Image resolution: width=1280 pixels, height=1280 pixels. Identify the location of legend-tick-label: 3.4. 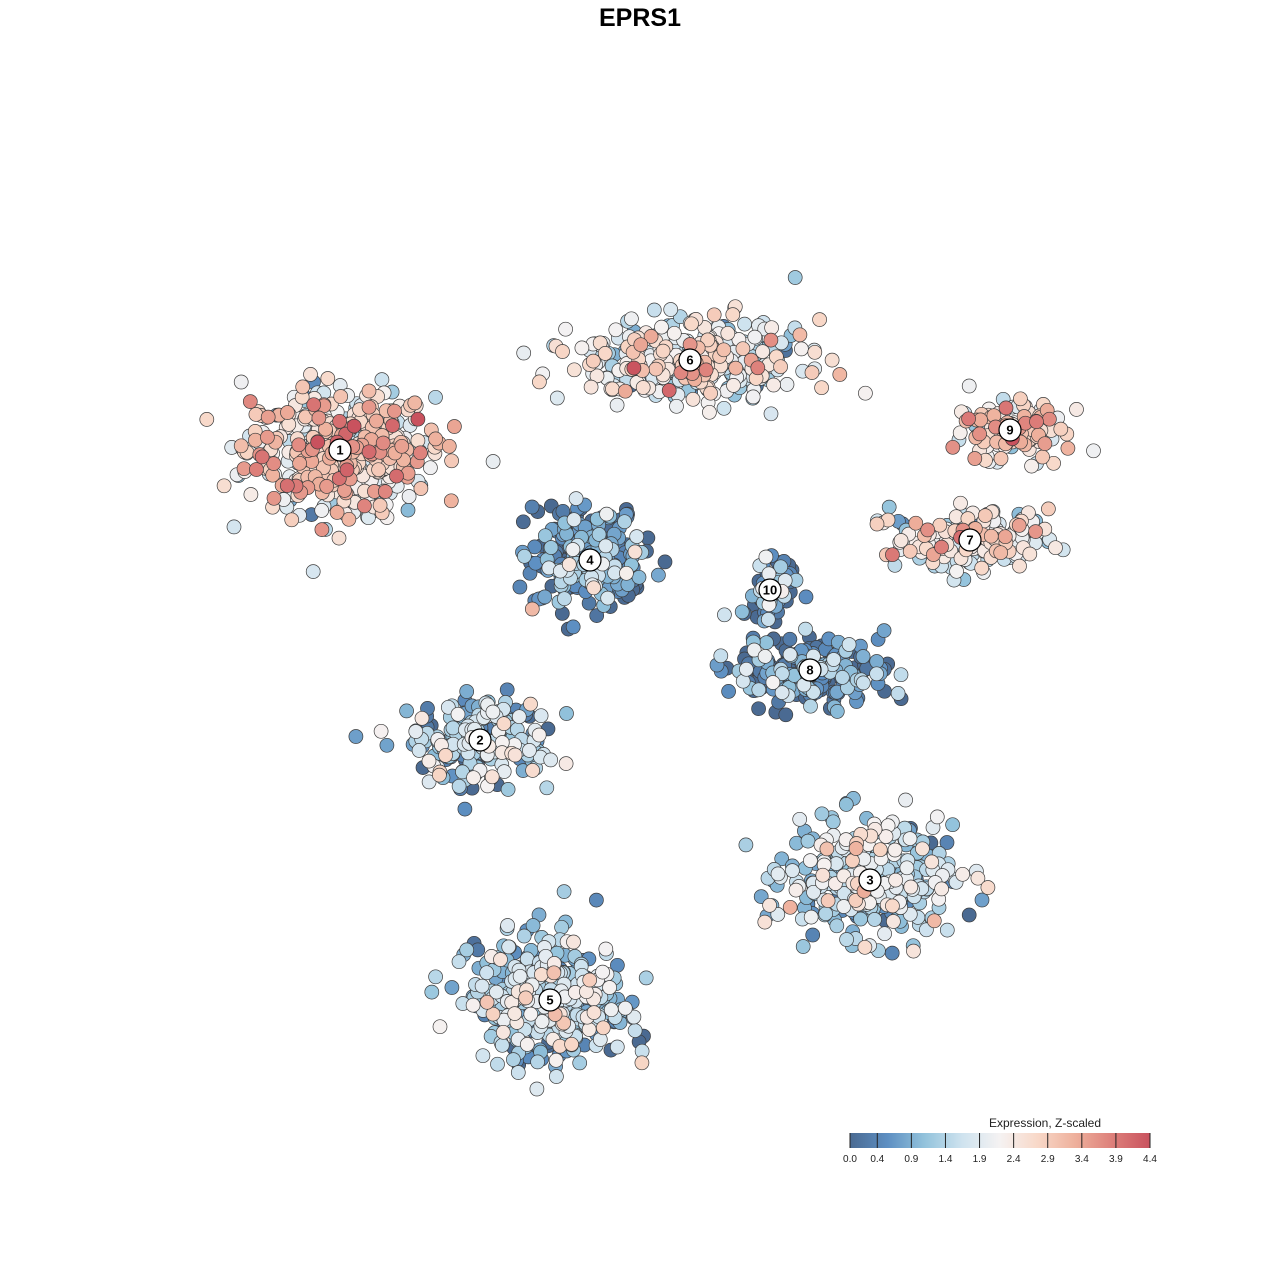
(1082, 1159).